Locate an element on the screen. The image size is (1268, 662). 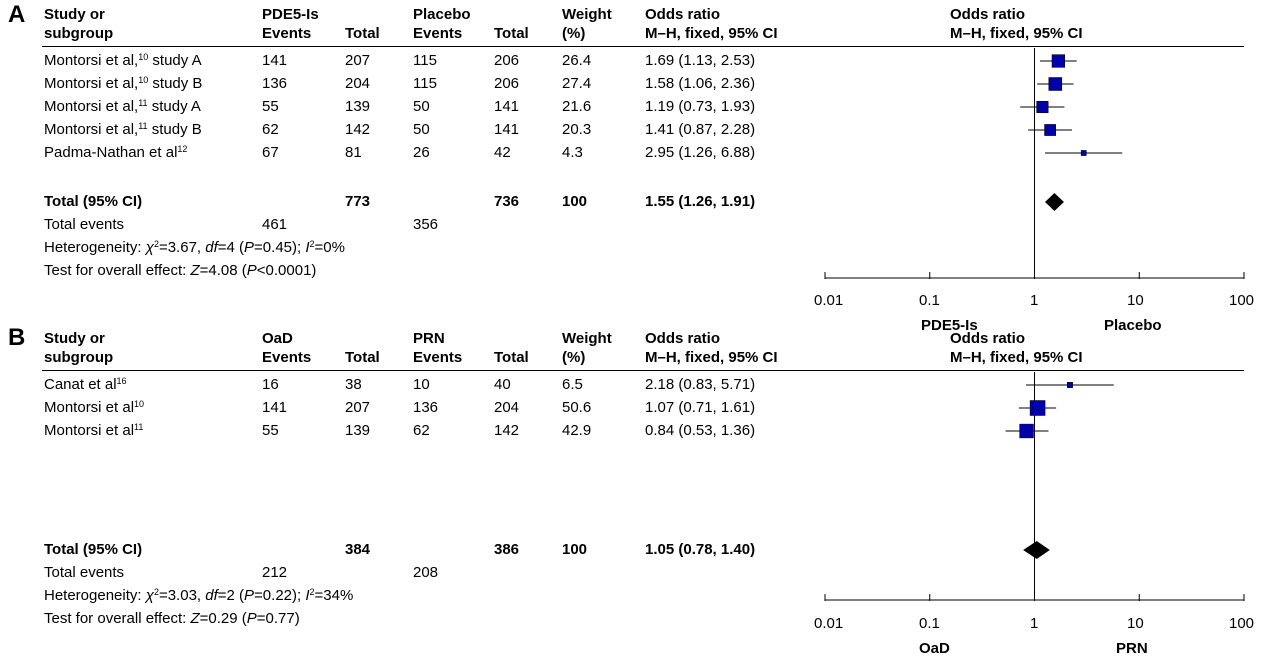
total-1: 204 is located at coordinates (358, 83).